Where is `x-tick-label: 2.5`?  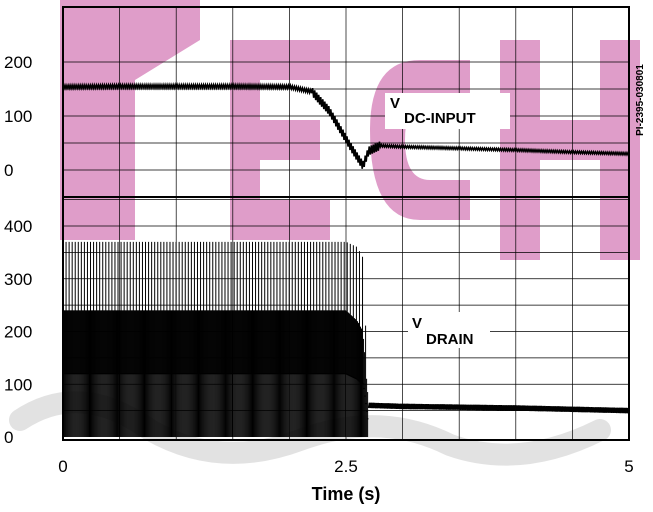 x-tick-label: 2.5 is located at coordinates (346, 466).